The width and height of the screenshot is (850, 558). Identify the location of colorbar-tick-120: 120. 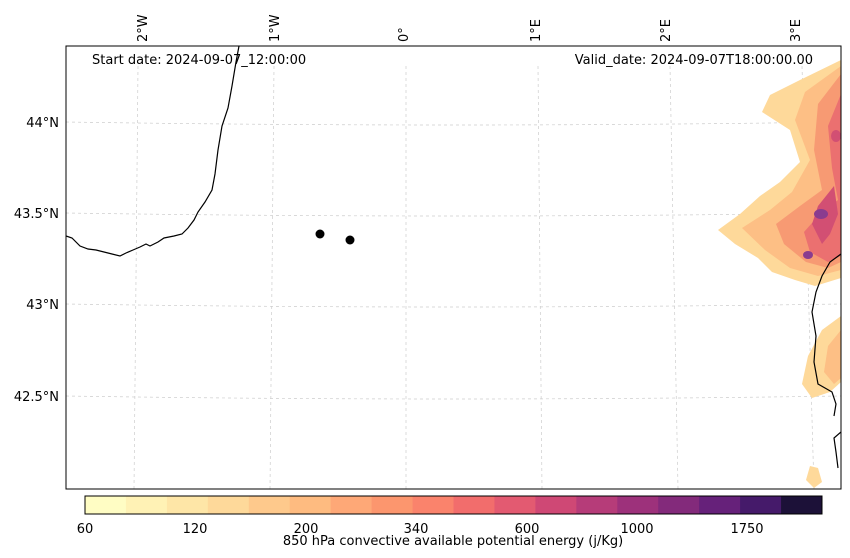
(195, 529).